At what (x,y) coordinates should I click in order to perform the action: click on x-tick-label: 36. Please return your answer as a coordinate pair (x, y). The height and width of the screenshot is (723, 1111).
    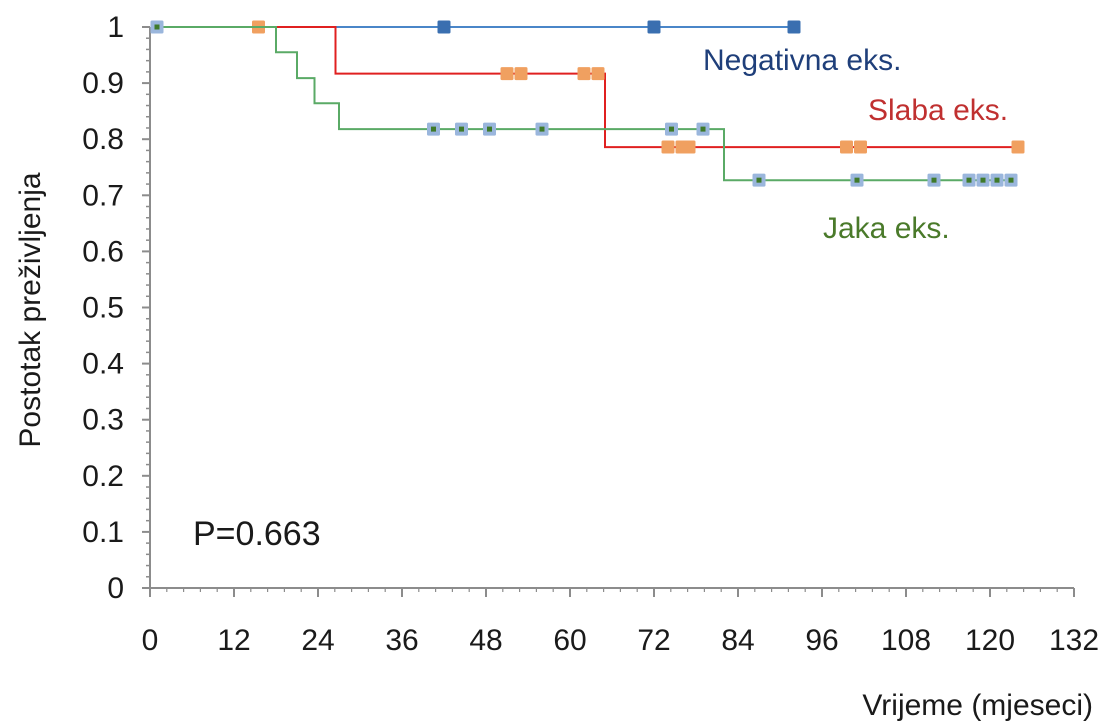
    Looking at the image, I should click on (401, 640).